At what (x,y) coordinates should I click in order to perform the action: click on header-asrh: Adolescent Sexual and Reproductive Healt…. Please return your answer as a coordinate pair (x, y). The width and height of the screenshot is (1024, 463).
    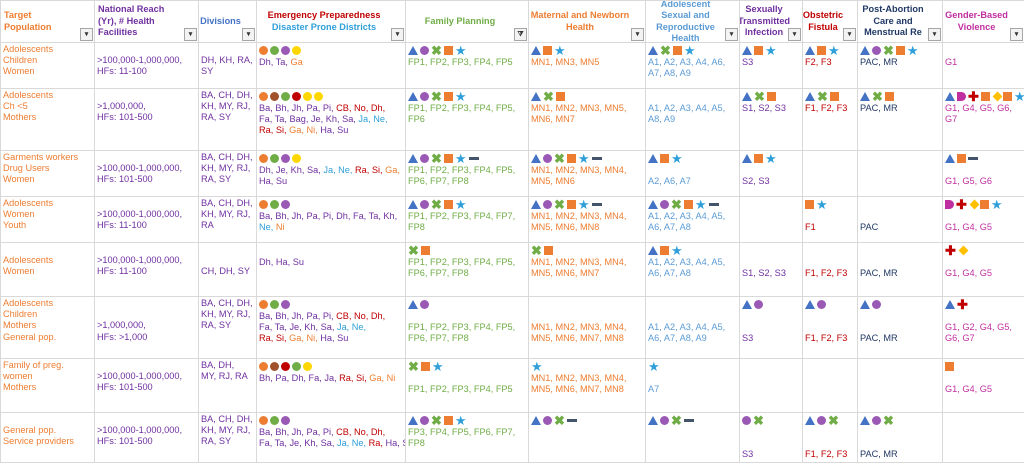
    Looking at the image, I should click on (693, 22).